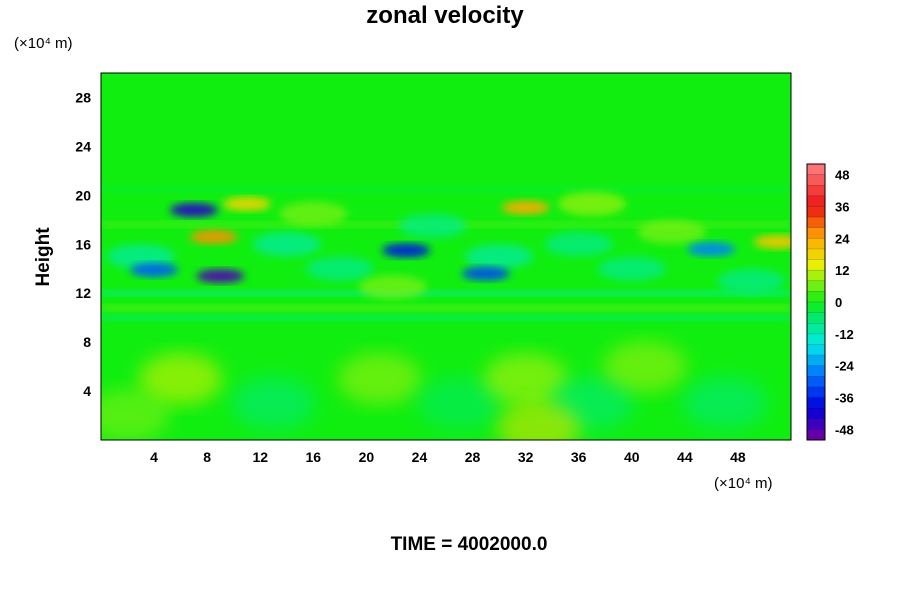 This screenshot has width=900, height=600. What do you see at coordinates (838, 302) in the screenshot?
I see `colorbar-tick-label: 0` at bounding box center [838, 302].